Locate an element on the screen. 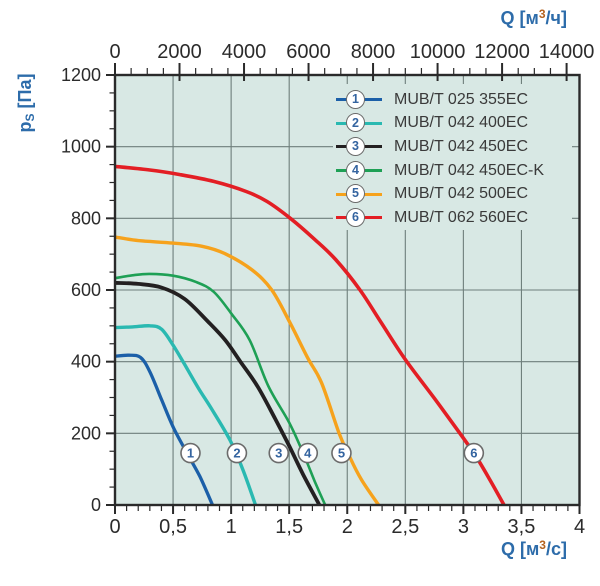 This screenshot has height=586, width=600. curve-number: 2 is located at coordinates (355, 122).